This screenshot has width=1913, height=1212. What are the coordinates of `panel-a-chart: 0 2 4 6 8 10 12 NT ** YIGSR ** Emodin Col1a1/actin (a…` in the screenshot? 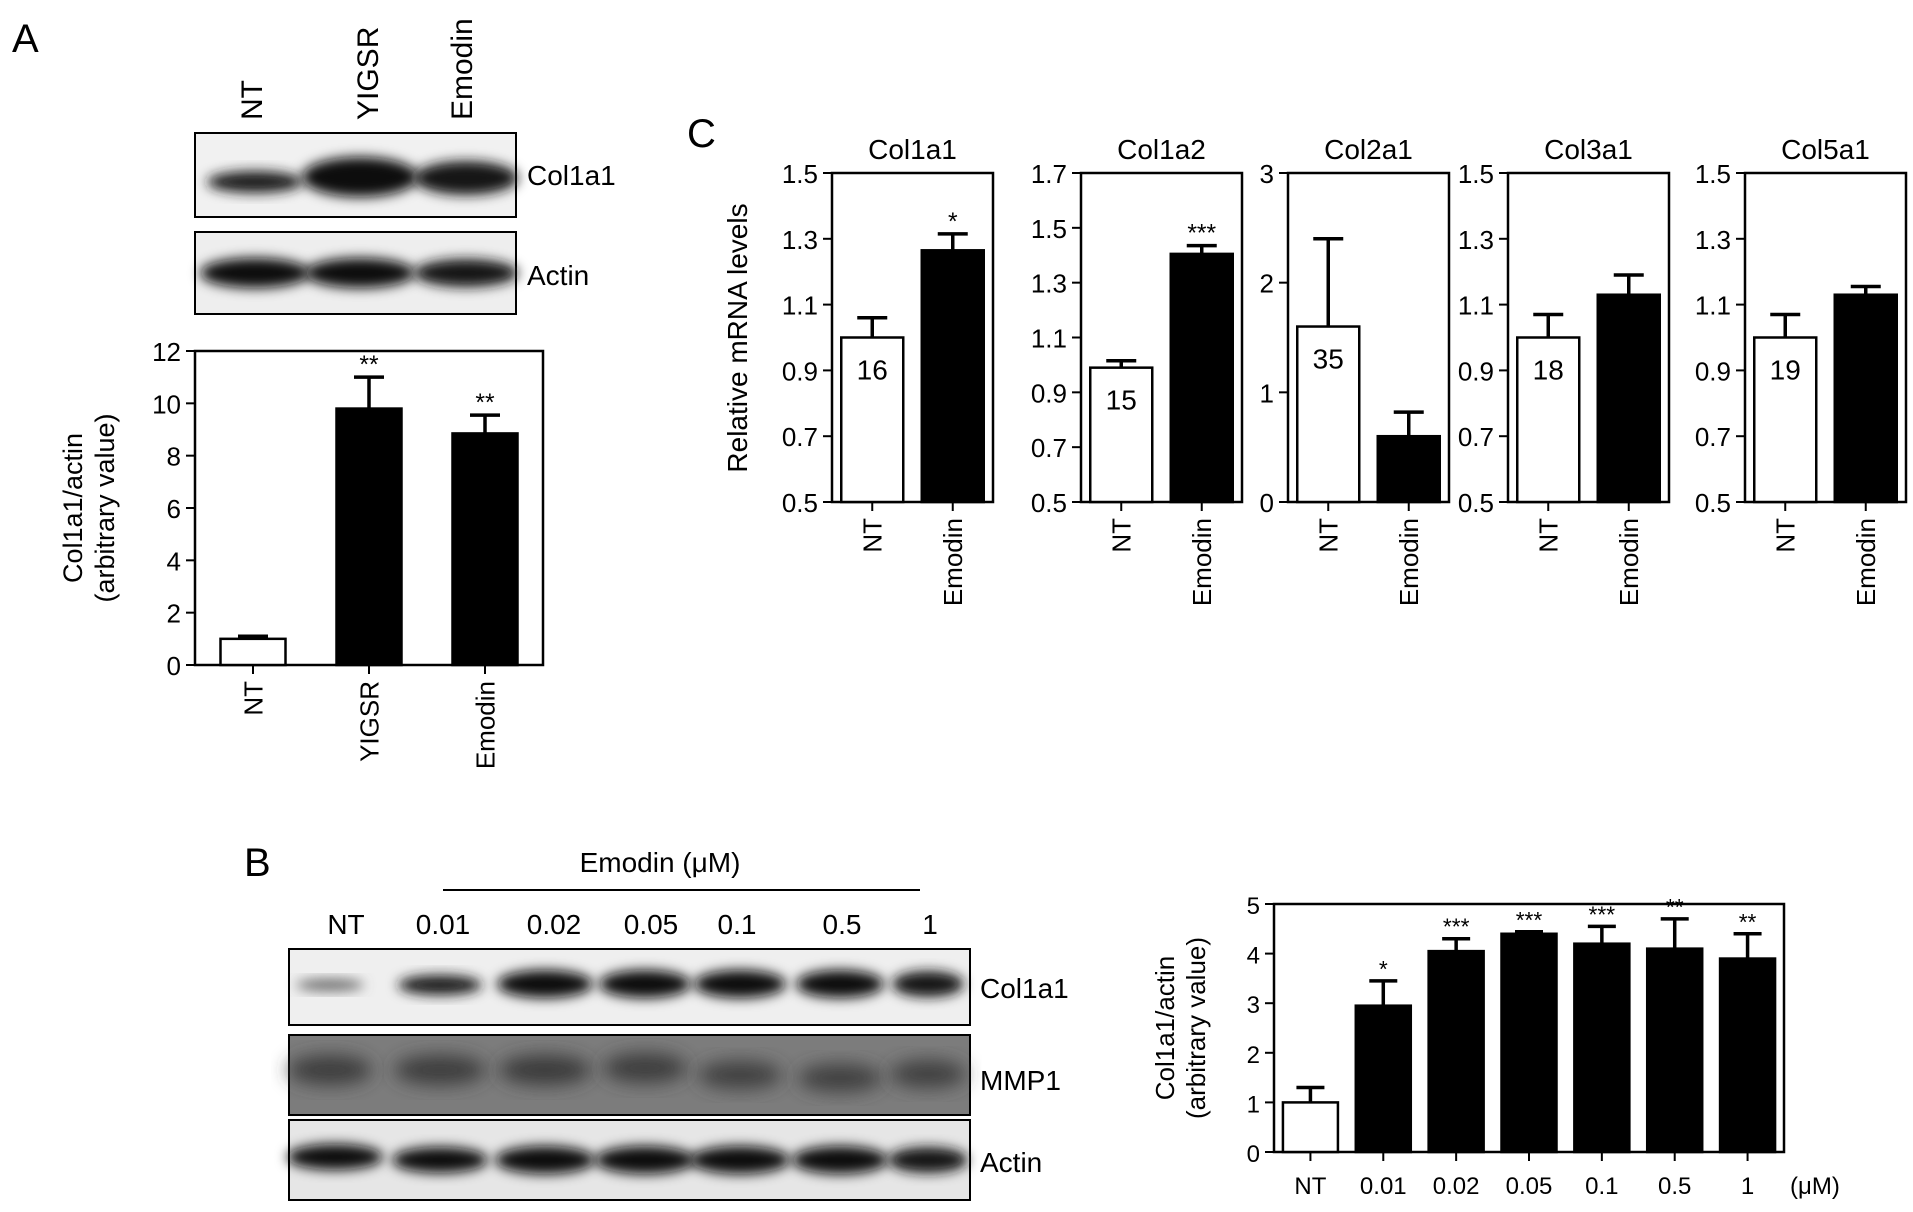 It's located at (301, 553).